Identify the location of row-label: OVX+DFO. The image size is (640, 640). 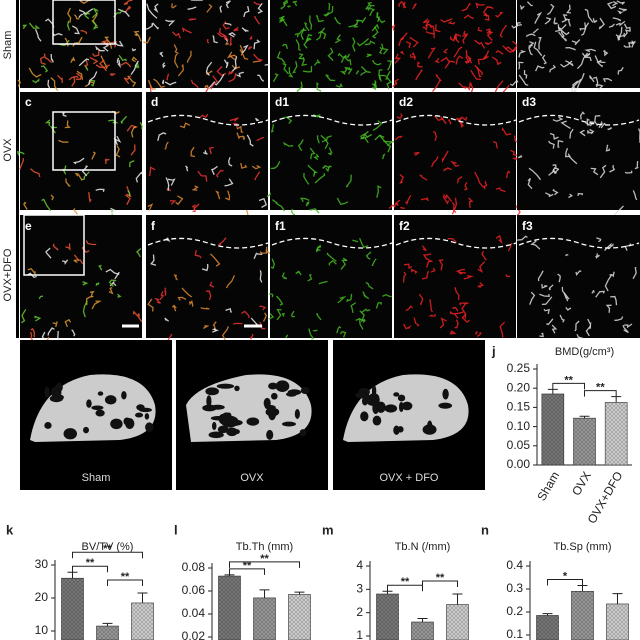
(8, 274).